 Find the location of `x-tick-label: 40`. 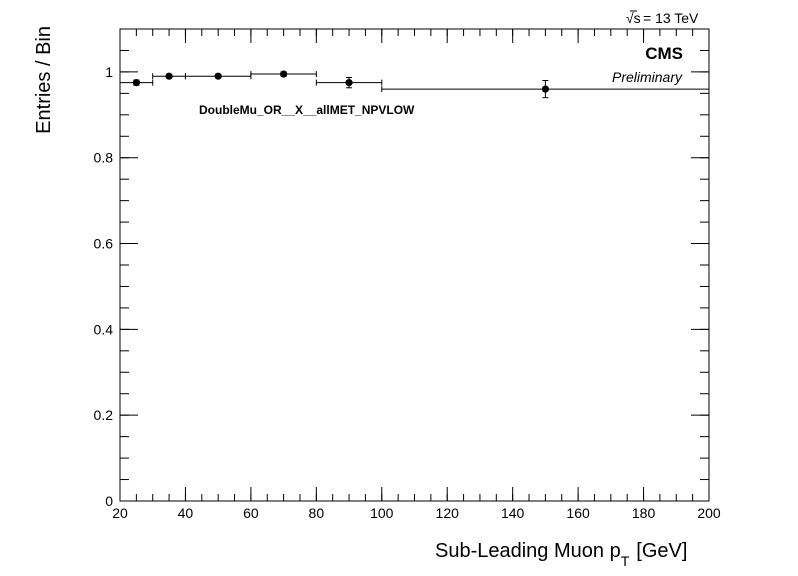

x-tick-label: 40 is located at coordinates (186, 513).